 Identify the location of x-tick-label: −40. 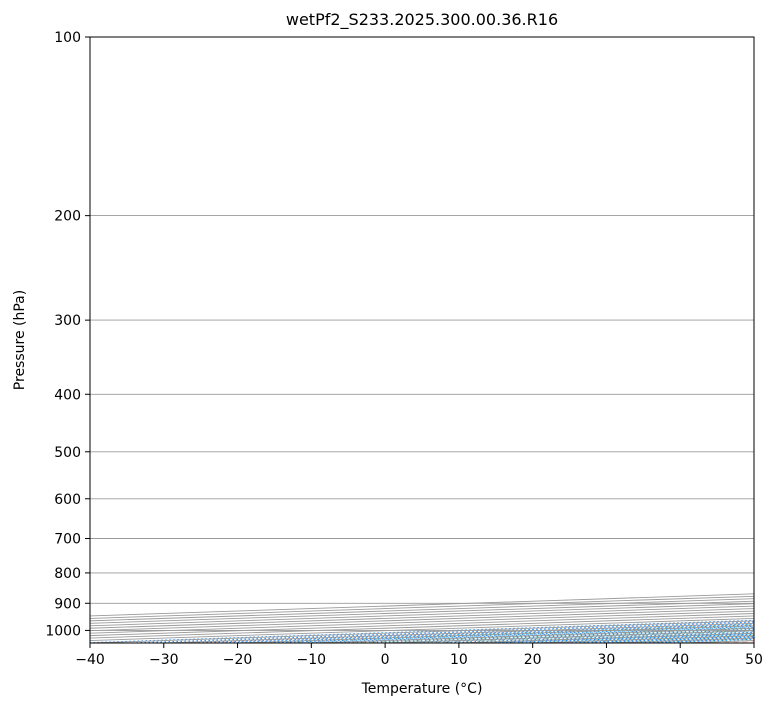
(90, 660).